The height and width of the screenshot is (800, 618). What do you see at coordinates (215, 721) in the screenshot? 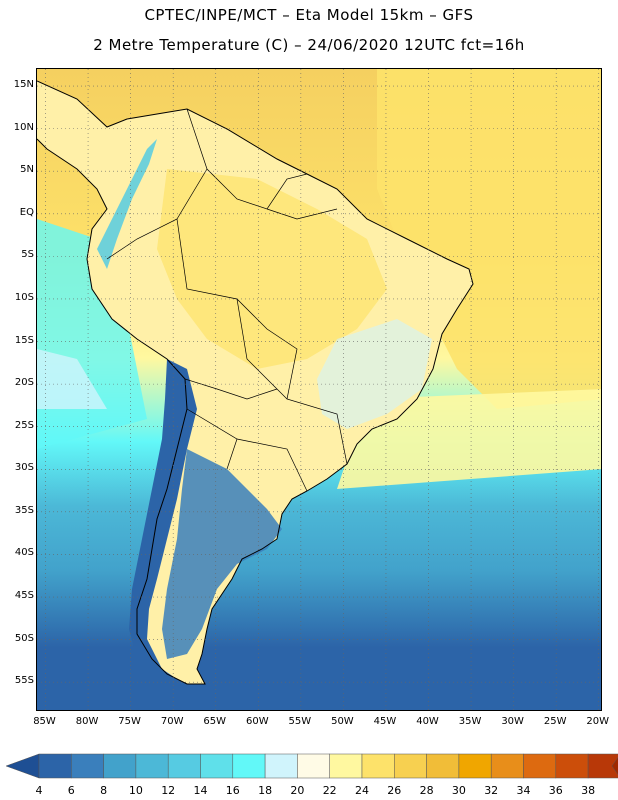
I see `lon-tick-label: 65W` at bounding box center [215, 721].